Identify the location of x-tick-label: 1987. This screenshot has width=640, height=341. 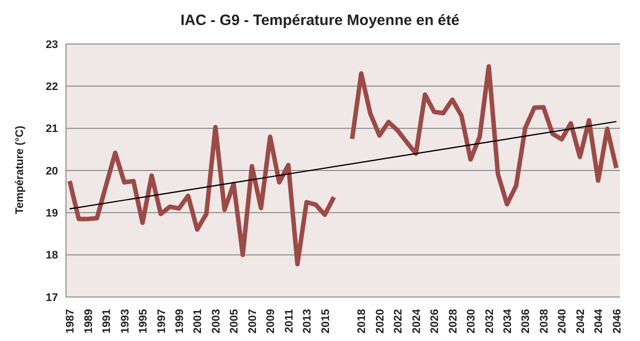
(70, 321).